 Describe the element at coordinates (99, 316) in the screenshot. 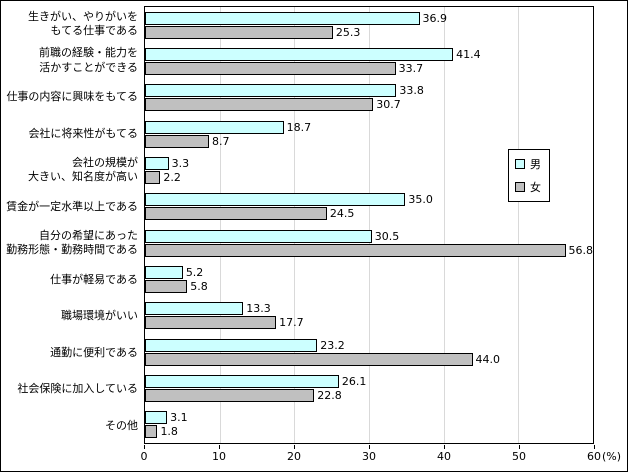

I see `category-label: 職場環境がいい` at that location.